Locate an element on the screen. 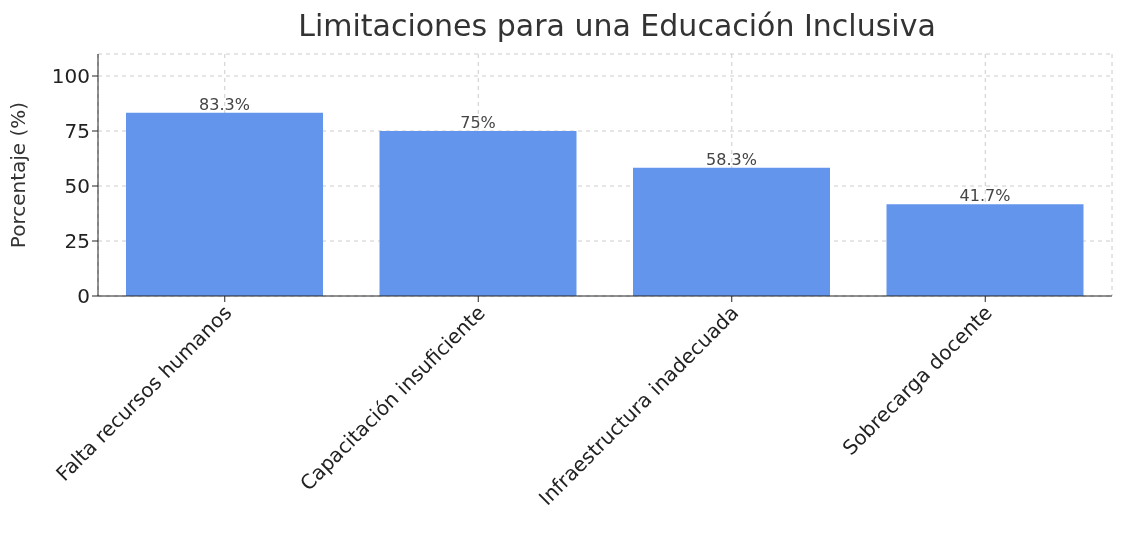 This screenshot has width=1124, height=549. y-tick-label: 50 is located at coordinates (77, 186).